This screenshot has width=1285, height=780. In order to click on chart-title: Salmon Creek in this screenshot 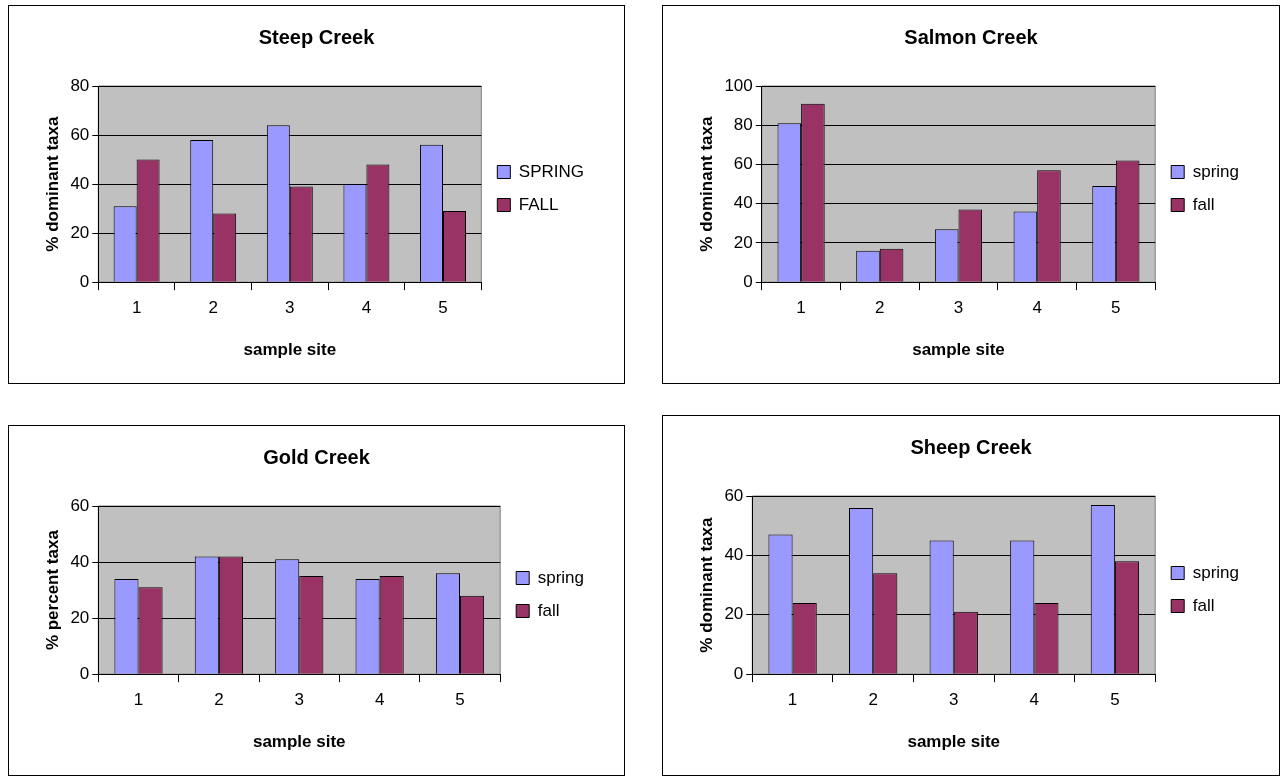, I will do `click(971, 36)`.